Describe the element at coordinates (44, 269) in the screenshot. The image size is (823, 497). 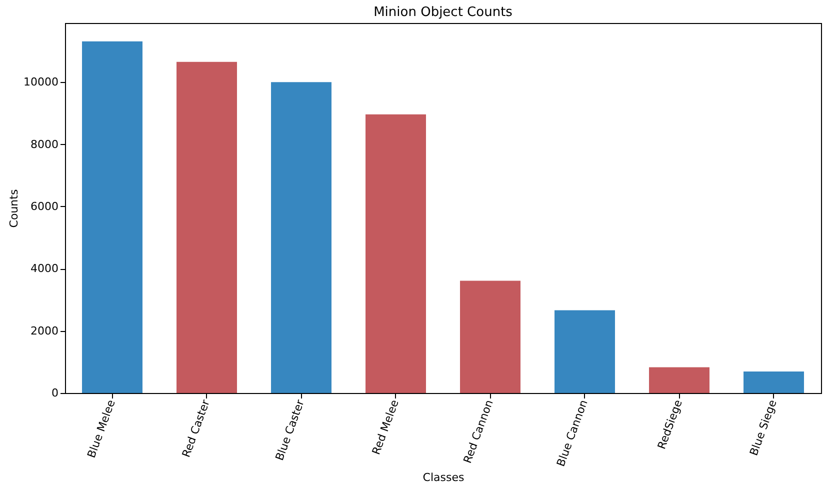
I see `y-tick-label: 4000` at that location.